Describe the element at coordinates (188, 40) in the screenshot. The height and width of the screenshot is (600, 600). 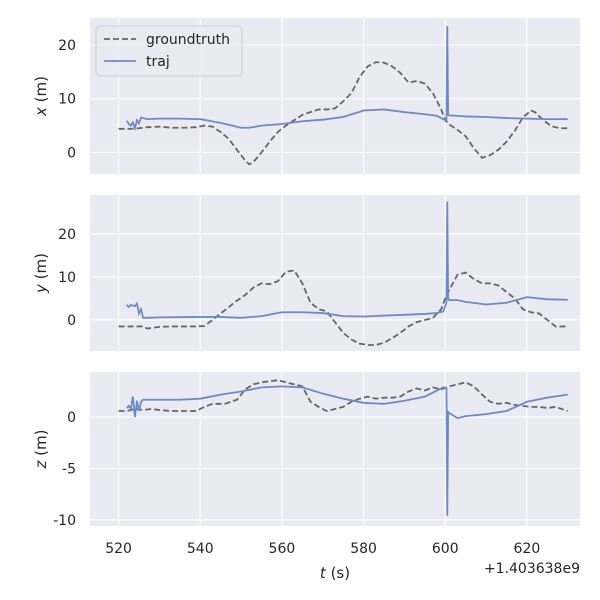
I see `legend-label-groundtruth: groundtruth` at that location.